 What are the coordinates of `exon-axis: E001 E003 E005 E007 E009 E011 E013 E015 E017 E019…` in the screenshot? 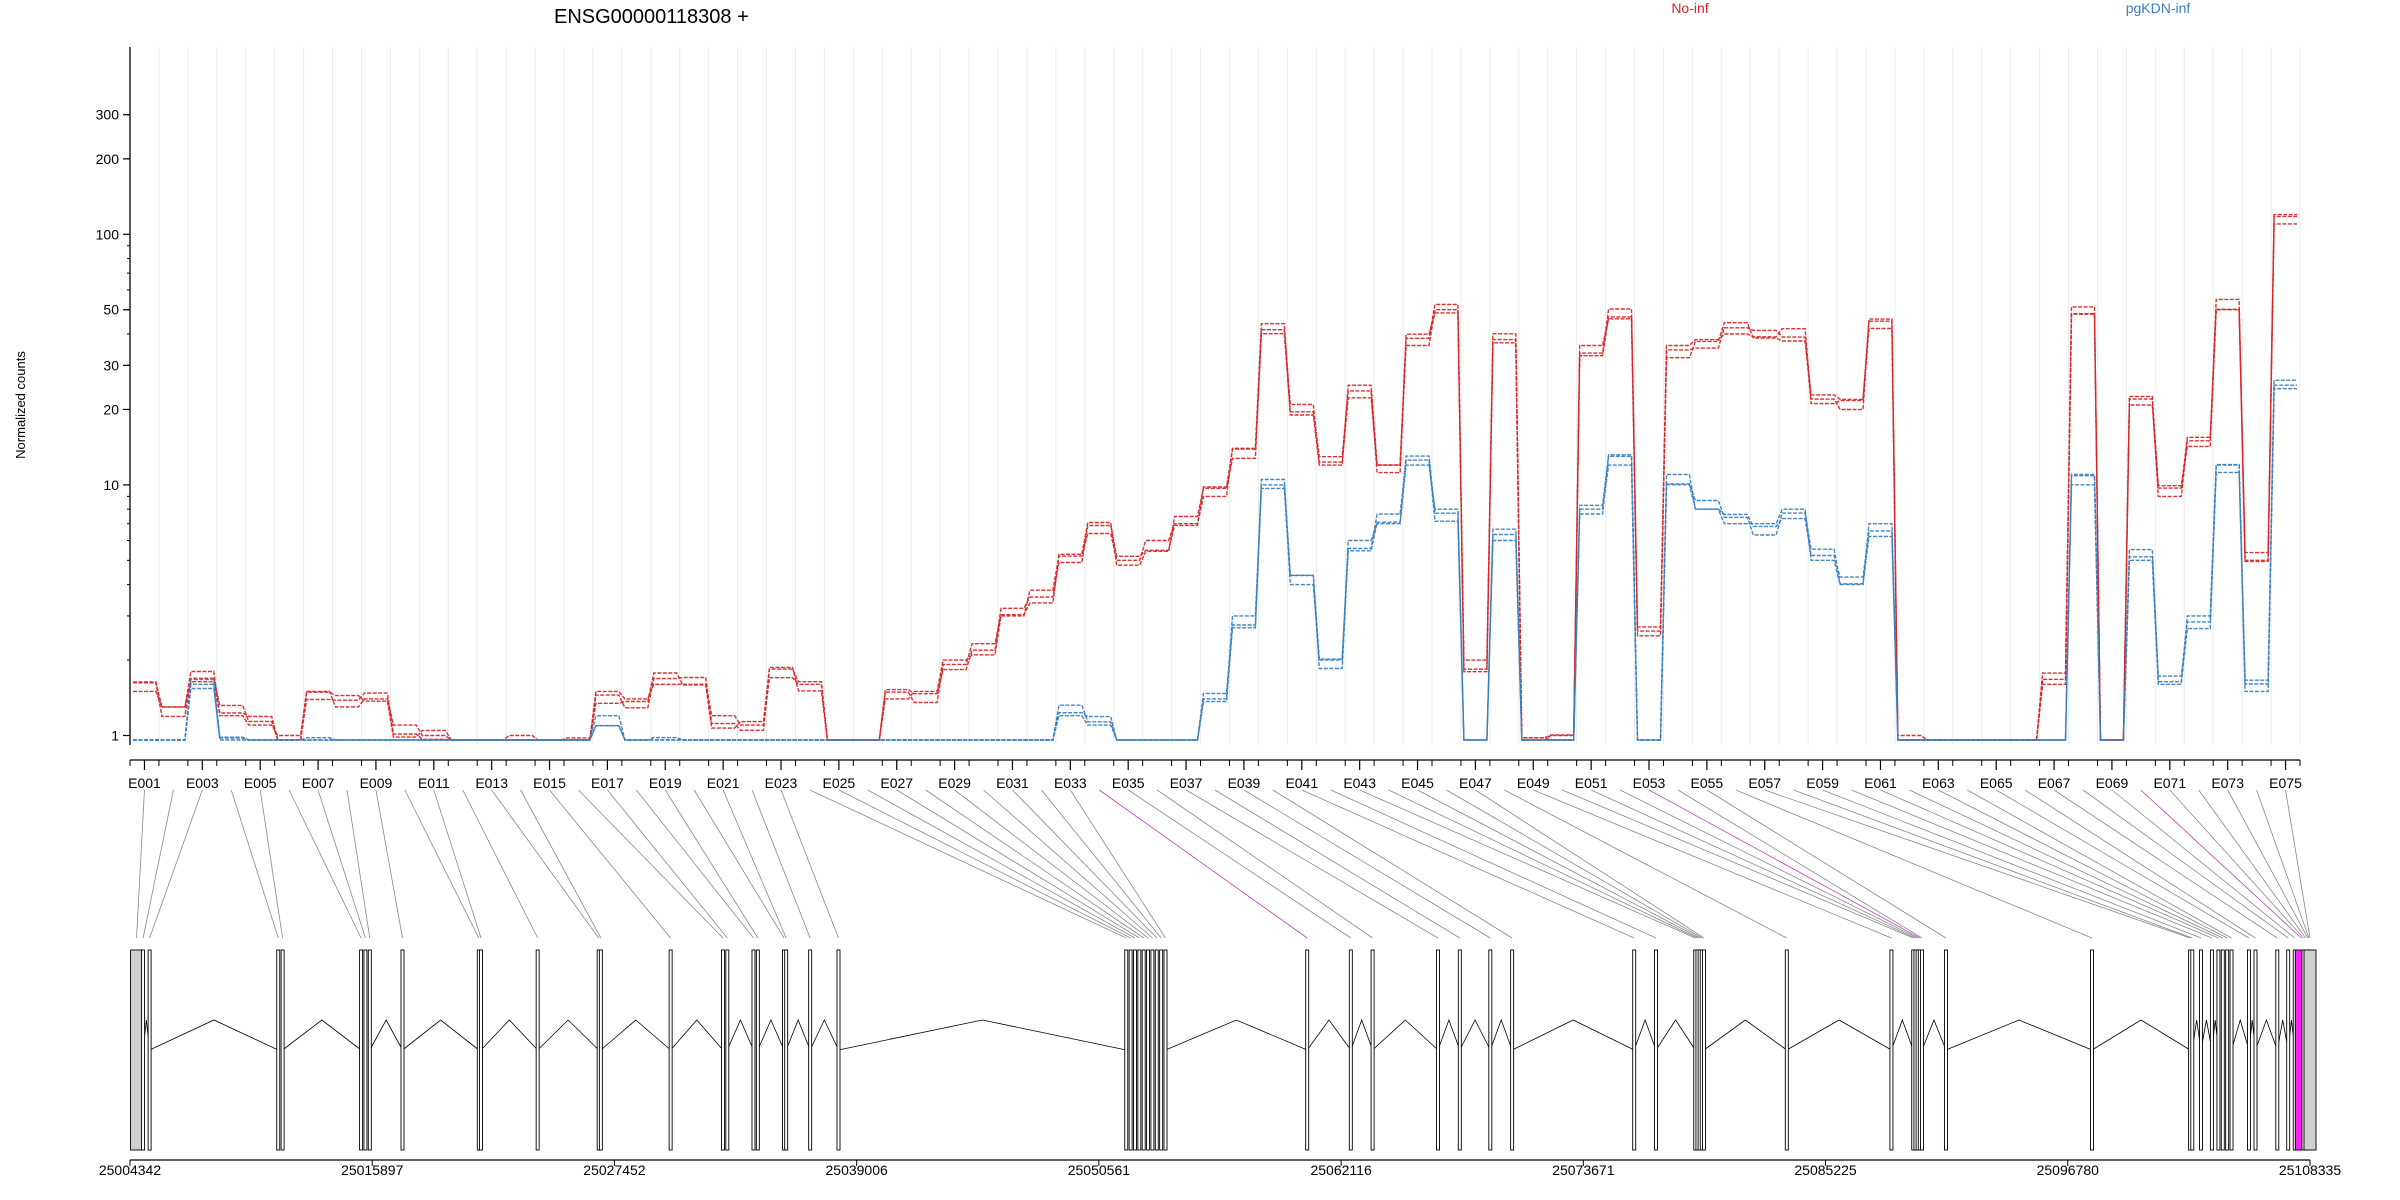 It's located at (1215, 775).